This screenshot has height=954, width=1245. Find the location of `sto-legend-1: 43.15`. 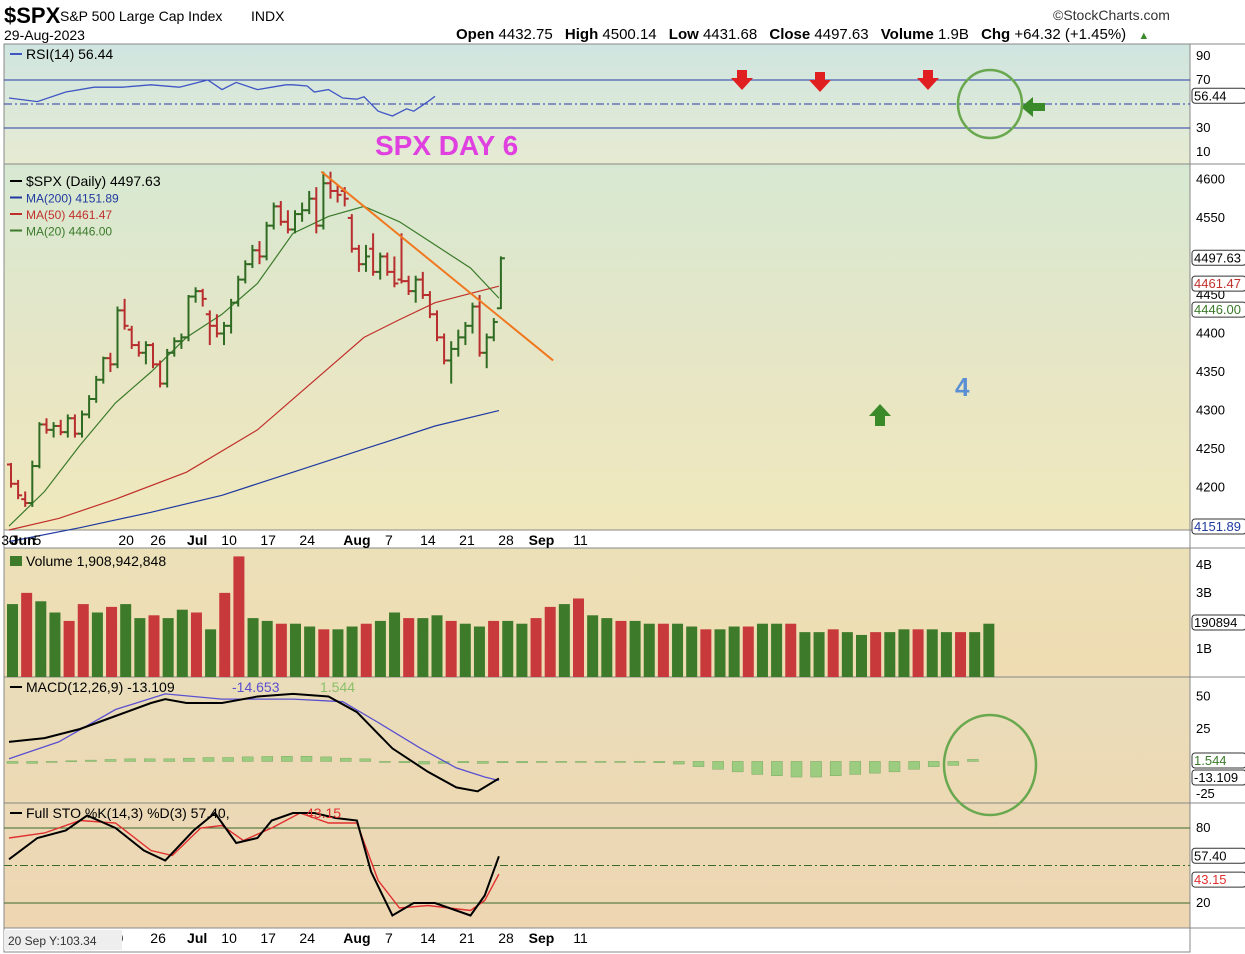

sto-legend-1: 43.15 is located at coordinates (323, 813).